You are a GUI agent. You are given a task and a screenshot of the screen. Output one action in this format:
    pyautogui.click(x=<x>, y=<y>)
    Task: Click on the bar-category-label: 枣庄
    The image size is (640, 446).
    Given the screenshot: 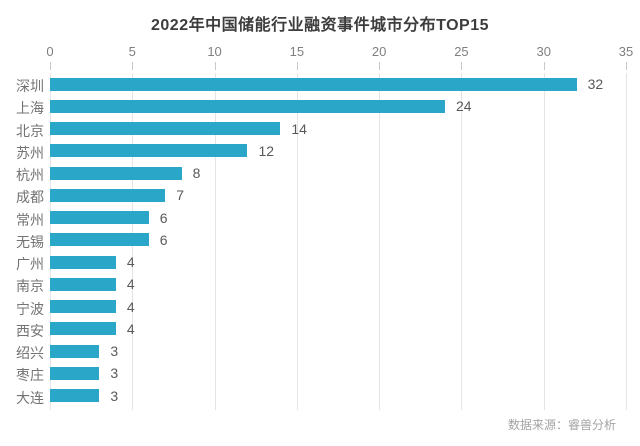 What is the action you would take?
    pyautogui.click(x=30, y=375)
    